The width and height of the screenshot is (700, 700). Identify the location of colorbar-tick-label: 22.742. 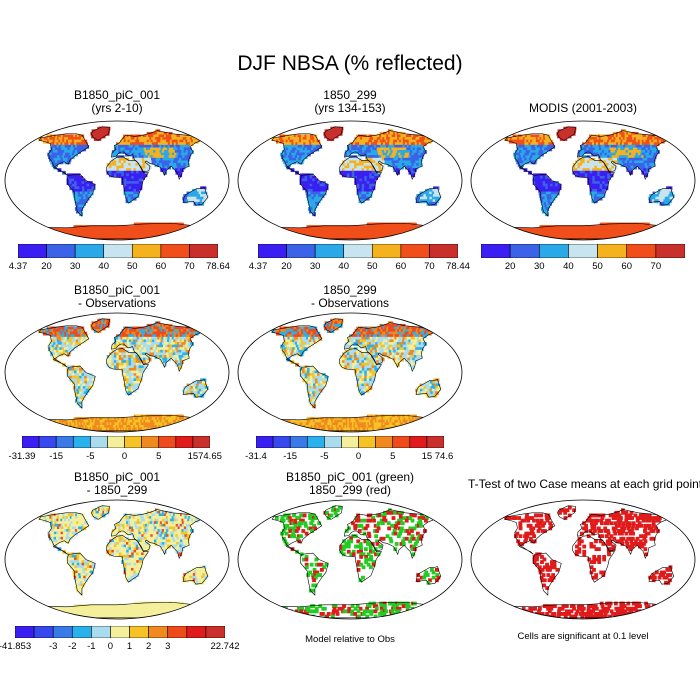
(225, 646).